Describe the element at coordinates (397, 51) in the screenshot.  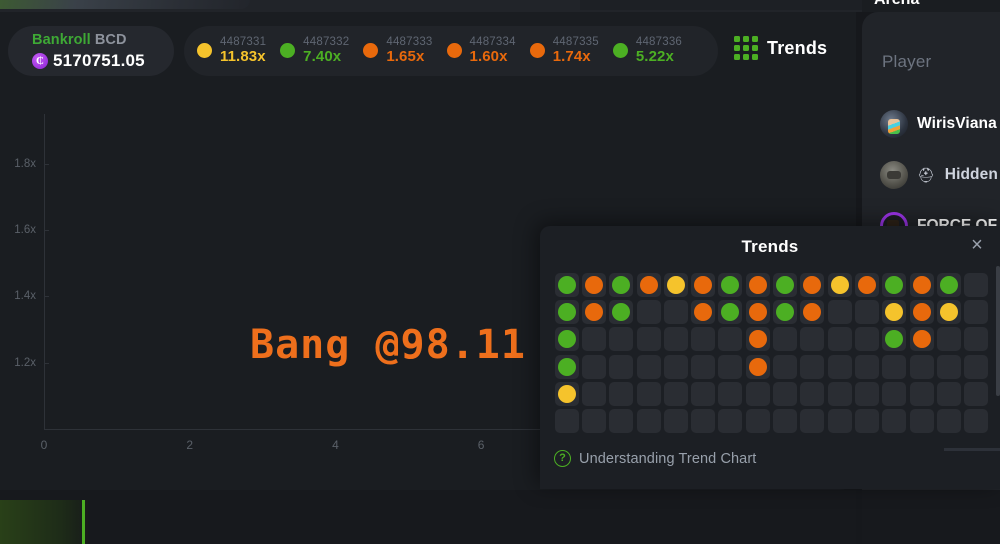
I see `history-item: 4487333 1.65x` at that location.